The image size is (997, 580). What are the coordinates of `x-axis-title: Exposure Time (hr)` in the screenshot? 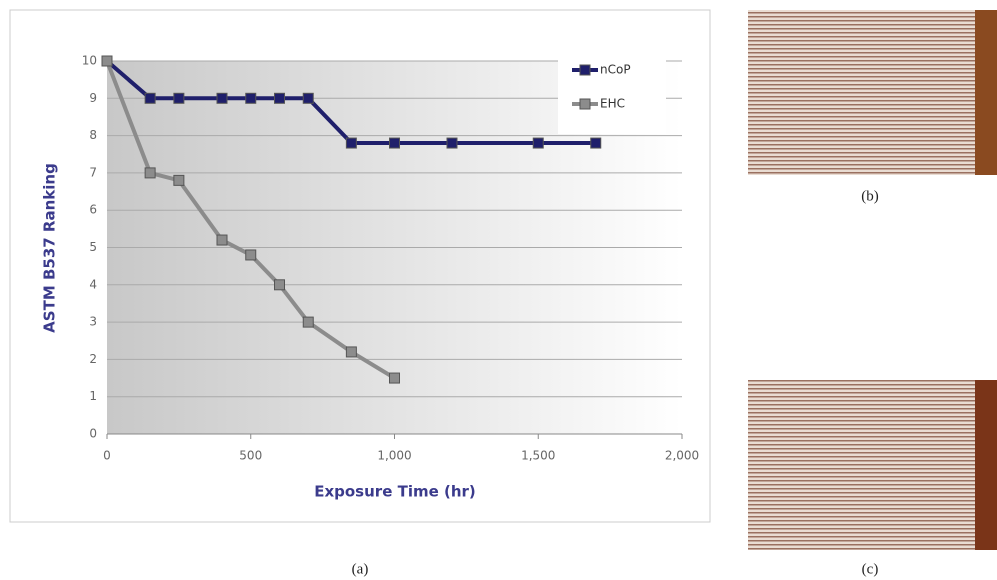 It's located at (395, 492).